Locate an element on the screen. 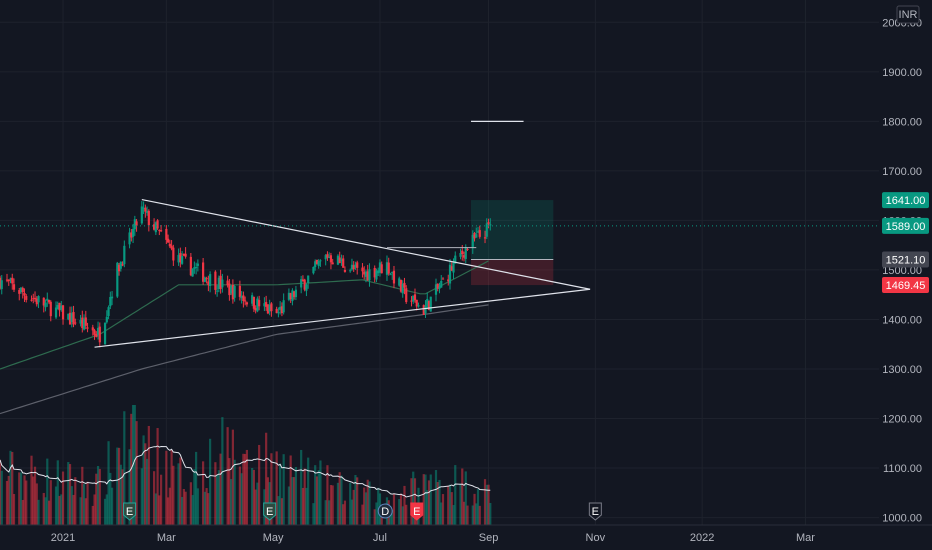 The width and height of the screenshot is (932, 550). x-tick-label: Sep is located at coordinates (489, 538).